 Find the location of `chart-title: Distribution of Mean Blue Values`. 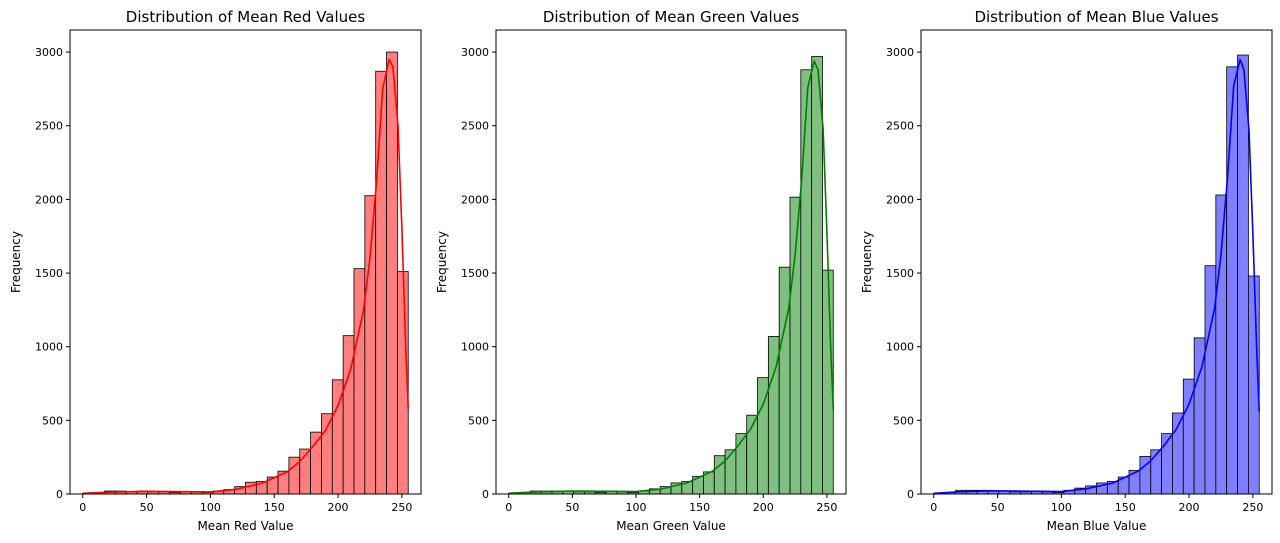

chart-title: Distribution of Mean Blue Values is located at coordinates (1096, 17).